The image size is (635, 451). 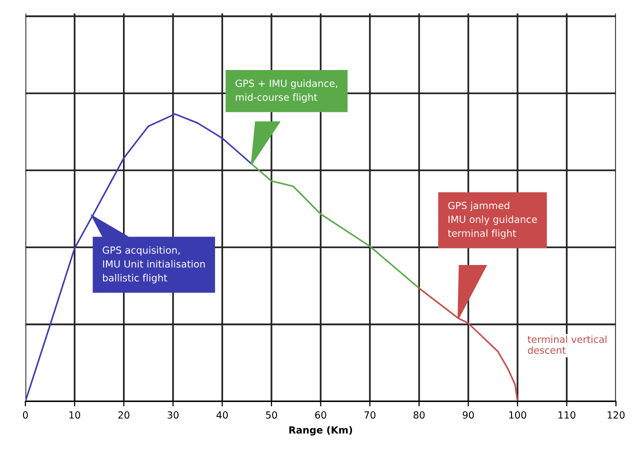 I want to click on x-tick-label: 50, so click(x=271, y=415).